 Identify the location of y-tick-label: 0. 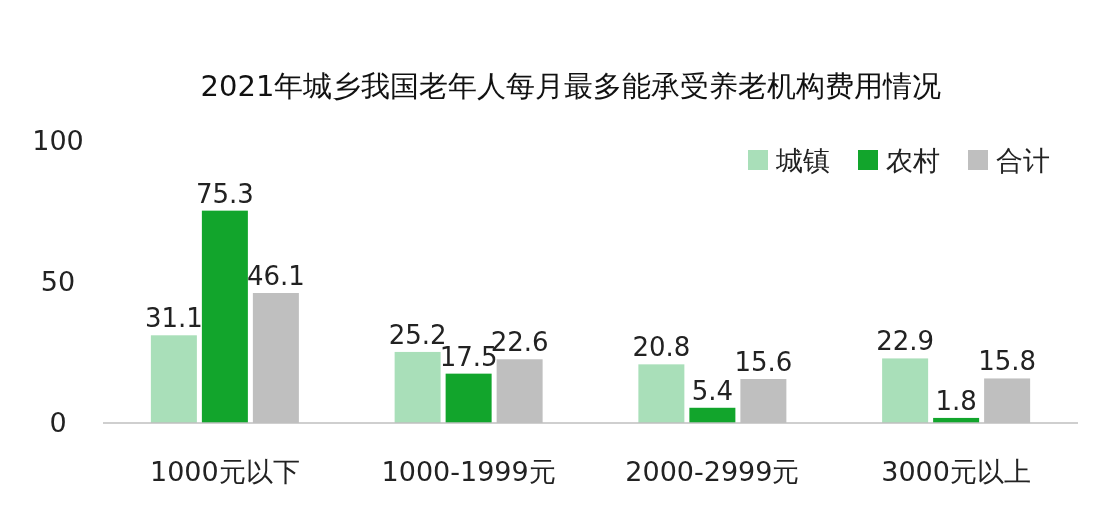
(58, 422).